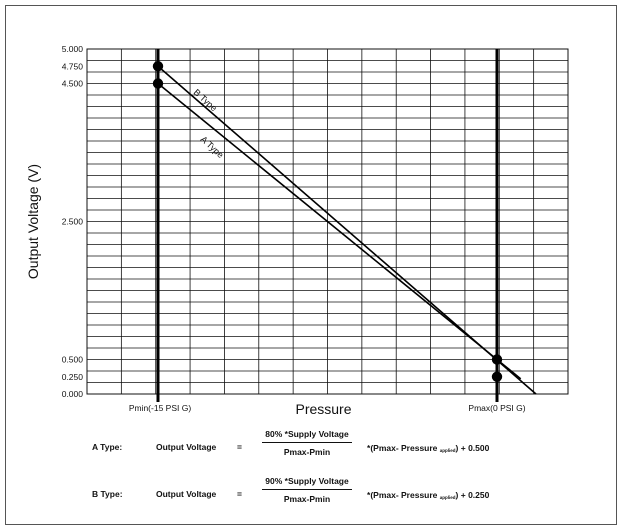  Describe the element at coordinates (73, 84) in the screenshot. I see `y-tick-label: 4.500` at that location.